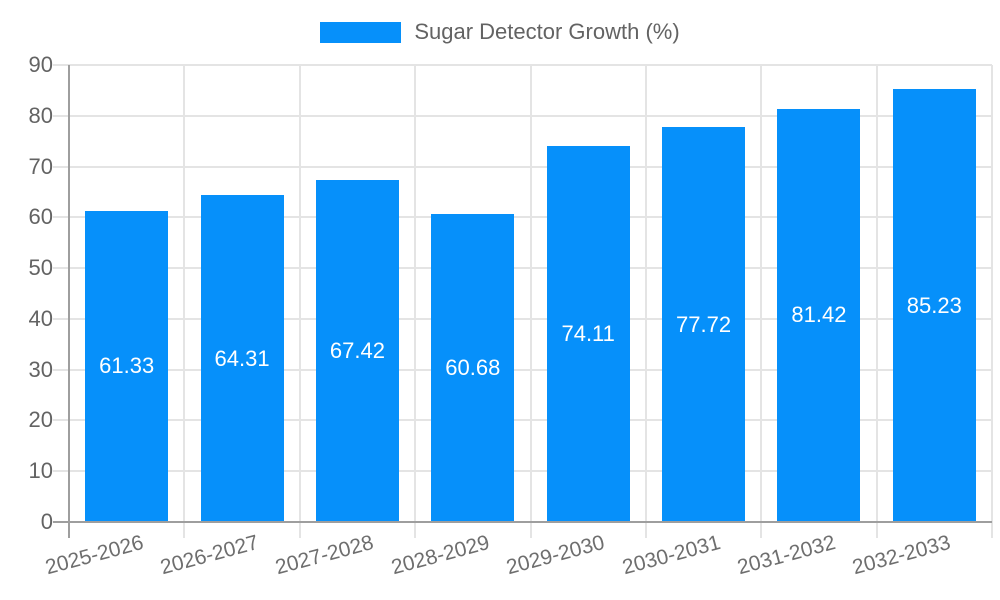 The image size is (1000, 600). Describe the element at coordinates (40, 268) in the screenshot. I see `y-axis-label-50: 50` at that location.